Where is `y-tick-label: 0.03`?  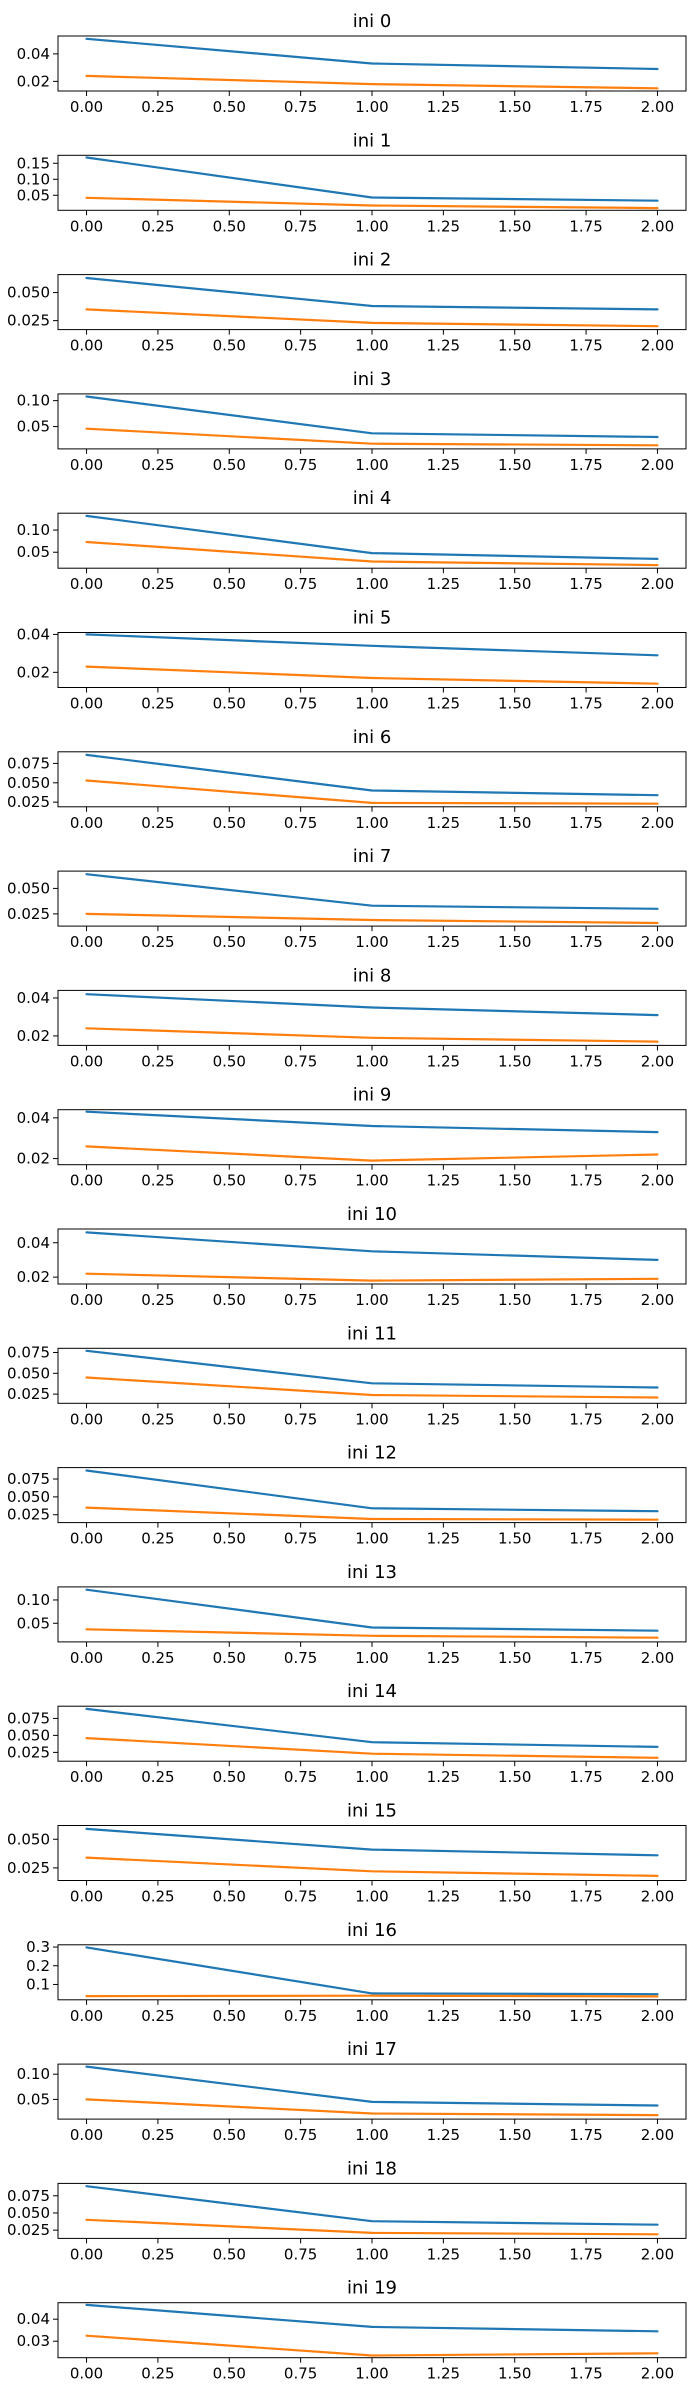 y-tick-label: 0.03 is located at coordinates (33, 2341).